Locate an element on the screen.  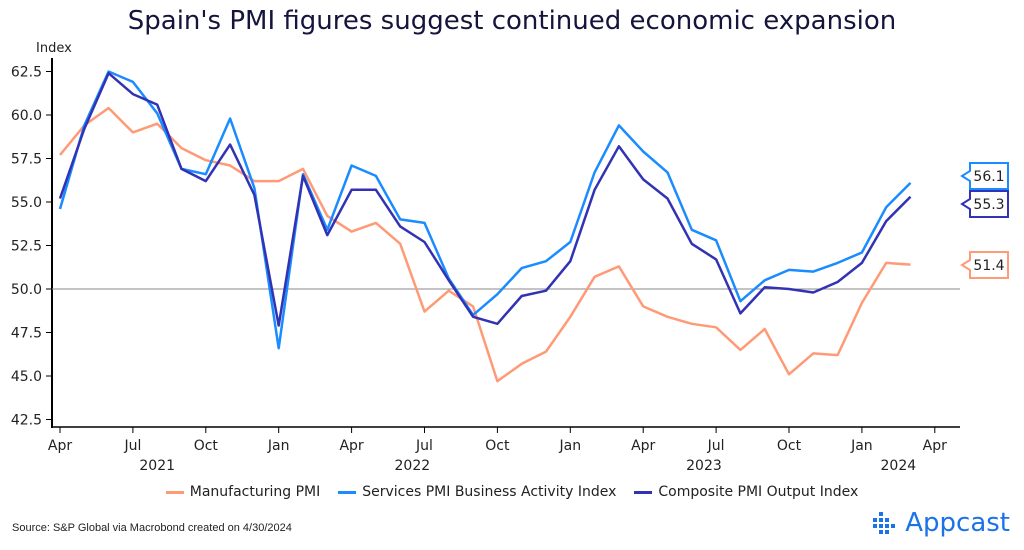
brand-name: Appcast is located at coordinates (957, 523).